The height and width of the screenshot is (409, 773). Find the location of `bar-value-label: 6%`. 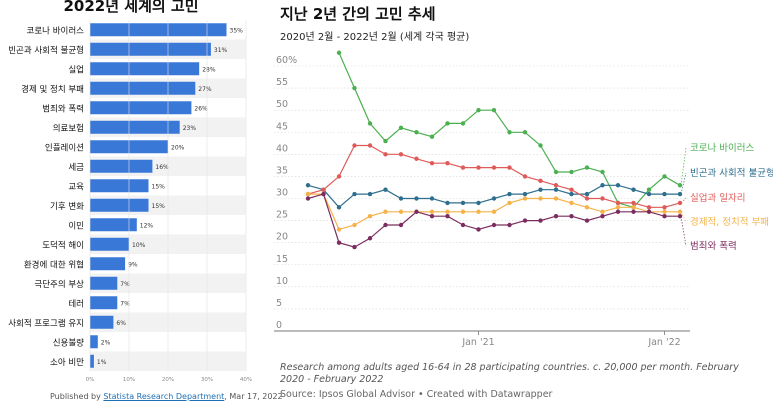

bar-value-label: 6% is located at coordinates (121, 323).